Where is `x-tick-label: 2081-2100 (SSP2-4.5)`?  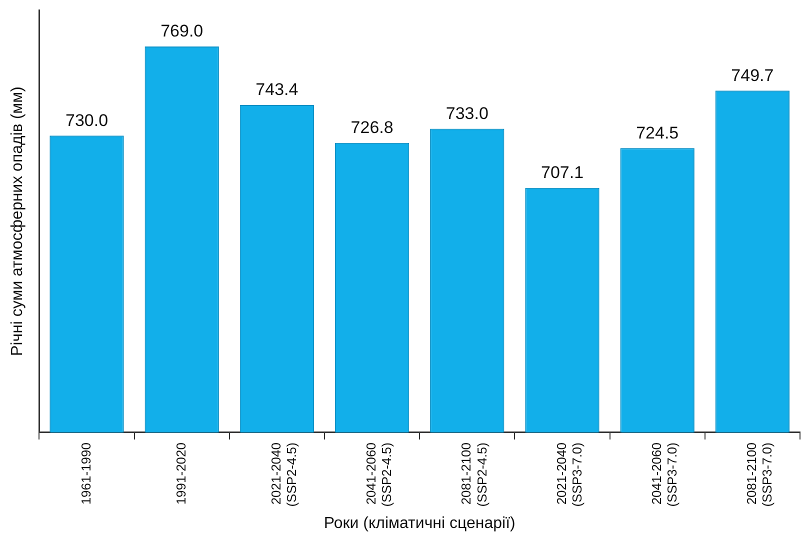 x-tick-label: 2081-2100 (SSP2-4.5) is located at coordinates (474, 474).